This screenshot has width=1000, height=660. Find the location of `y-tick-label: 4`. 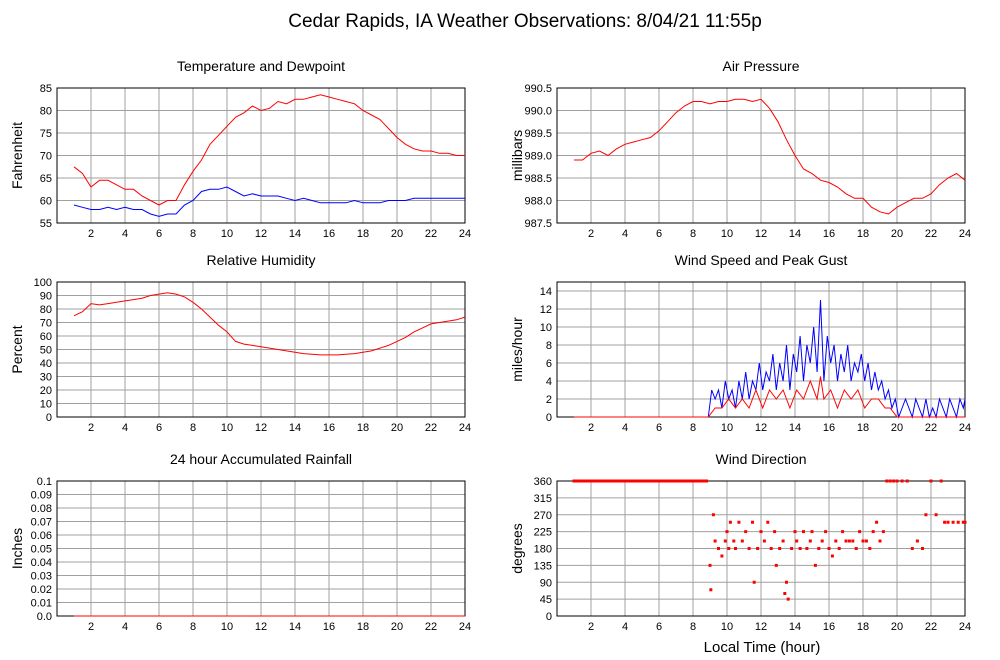

y-tick-label: 4 is located at coordinates (549, 382).